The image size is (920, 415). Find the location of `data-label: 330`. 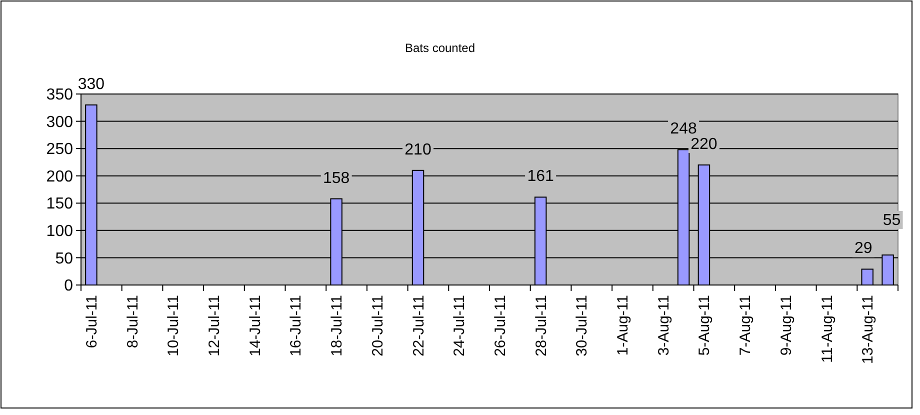

data-label: 330 is located at coordinates (91, 84).